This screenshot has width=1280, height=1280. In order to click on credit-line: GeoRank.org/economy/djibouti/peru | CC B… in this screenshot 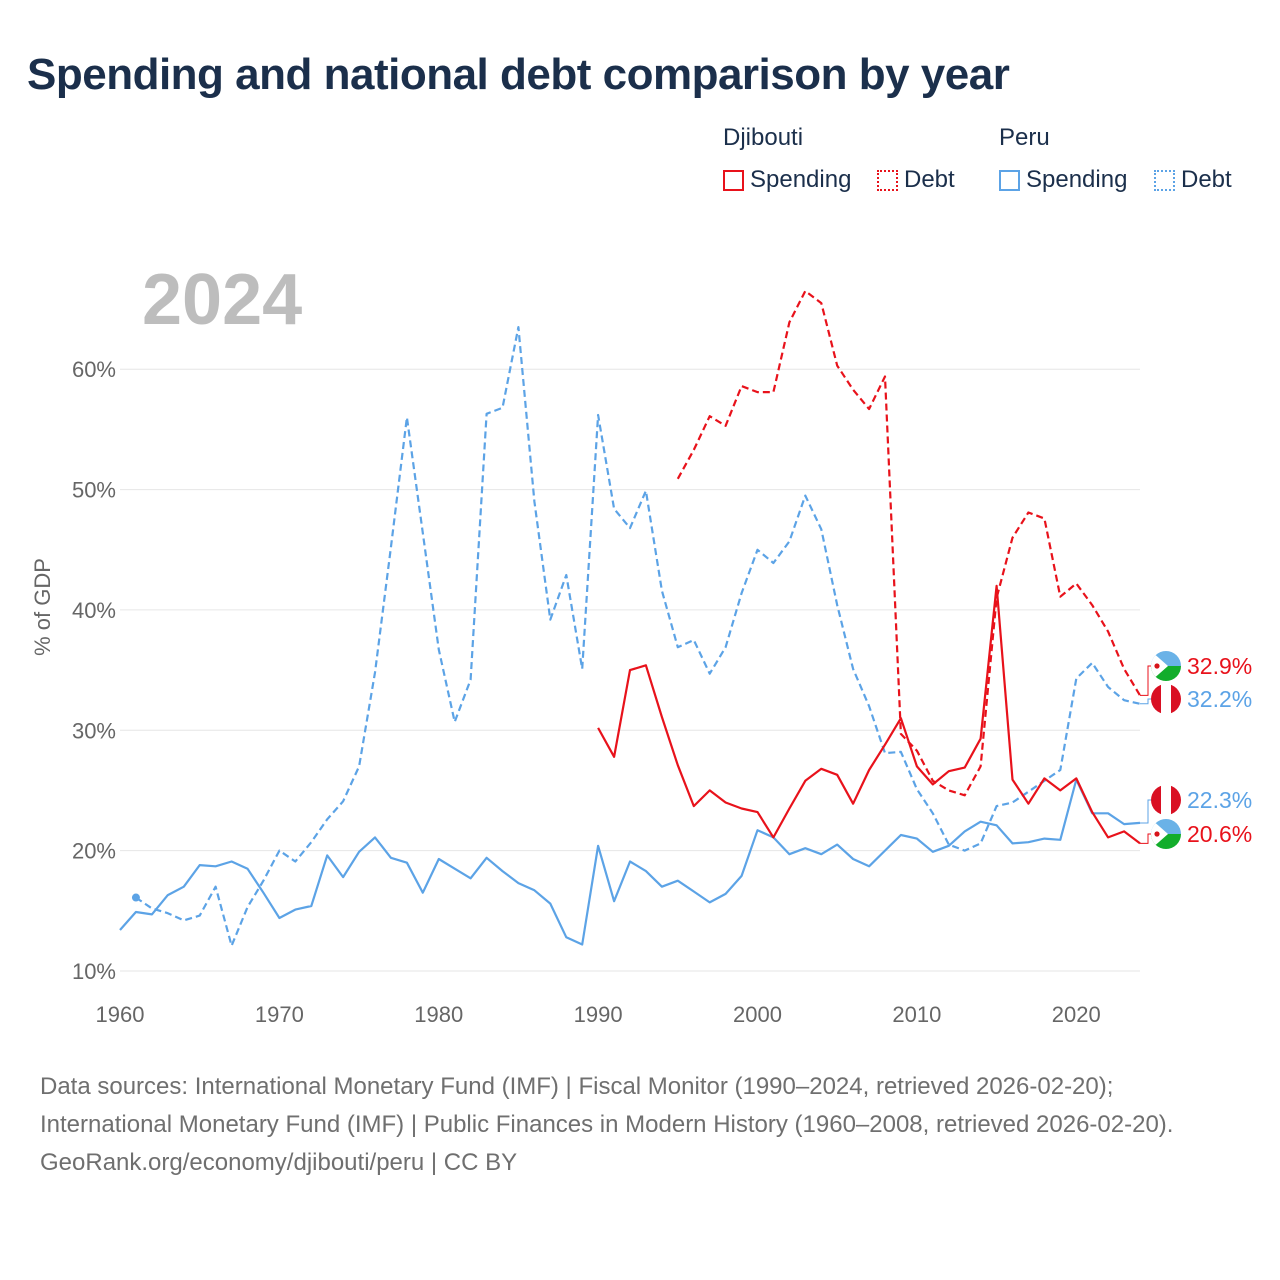, I will do `click(279, 1162)`.